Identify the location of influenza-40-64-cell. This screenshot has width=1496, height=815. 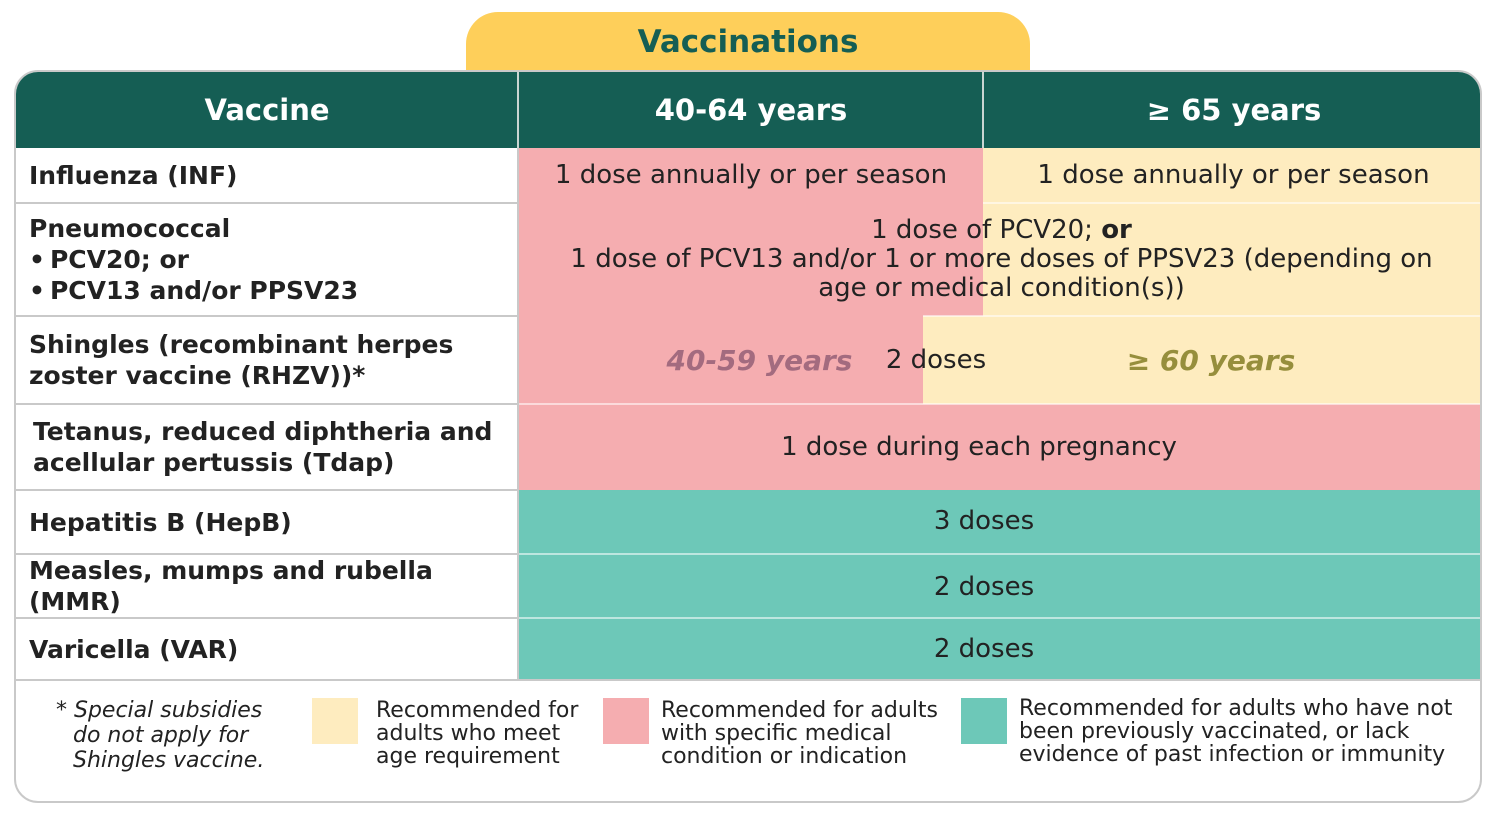
(751, 175).